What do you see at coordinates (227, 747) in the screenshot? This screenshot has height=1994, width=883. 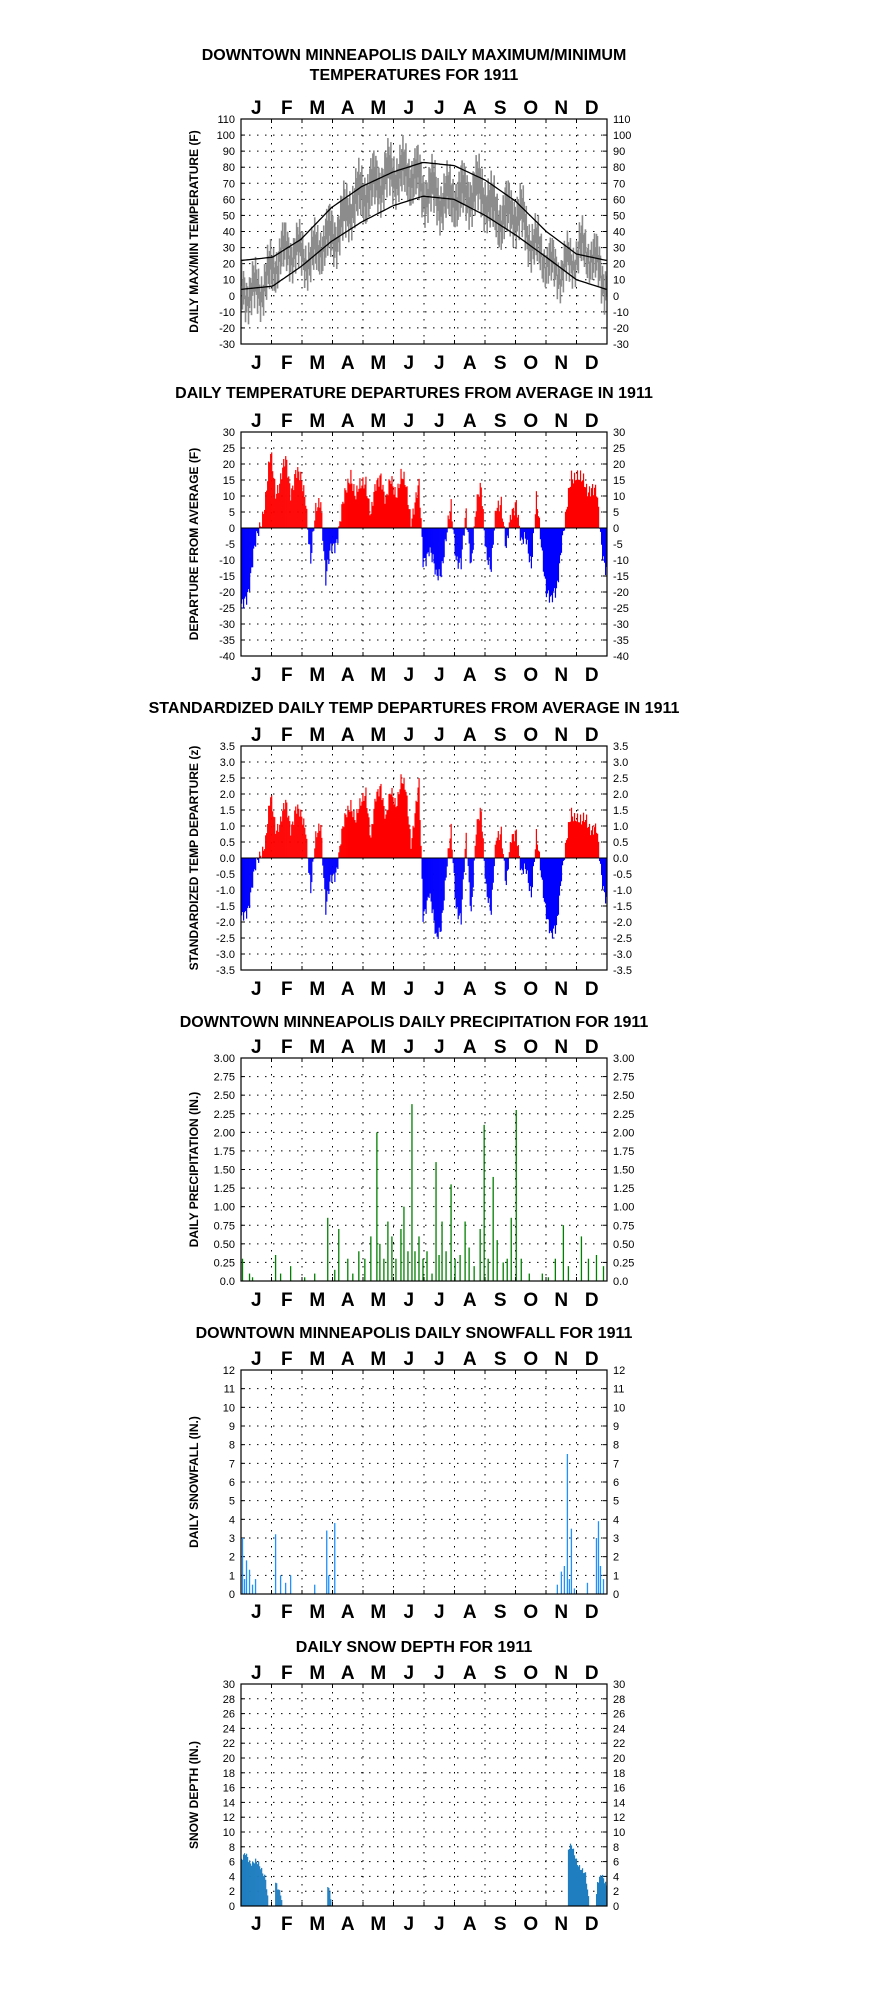 I see `y-tick-label-left: 3.5` at bounding box center [227, 747].